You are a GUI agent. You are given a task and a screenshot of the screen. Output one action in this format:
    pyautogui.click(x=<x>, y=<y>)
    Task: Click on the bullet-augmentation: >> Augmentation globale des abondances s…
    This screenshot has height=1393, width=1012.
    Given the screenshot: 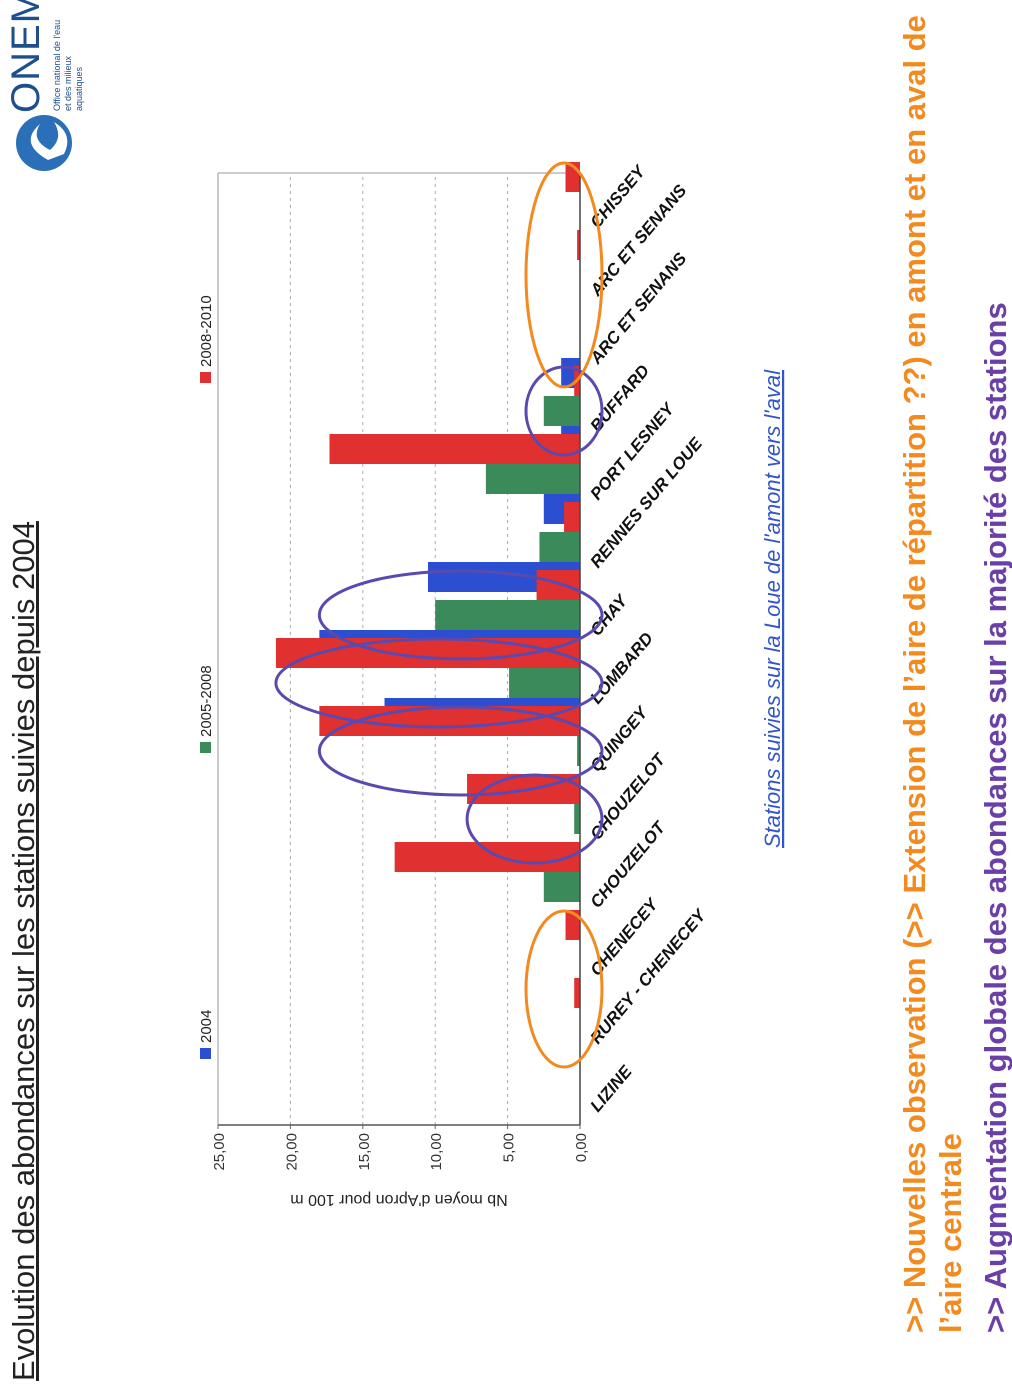 What is the action you would take?
    pyautogui.click(x=995, y=817)
    